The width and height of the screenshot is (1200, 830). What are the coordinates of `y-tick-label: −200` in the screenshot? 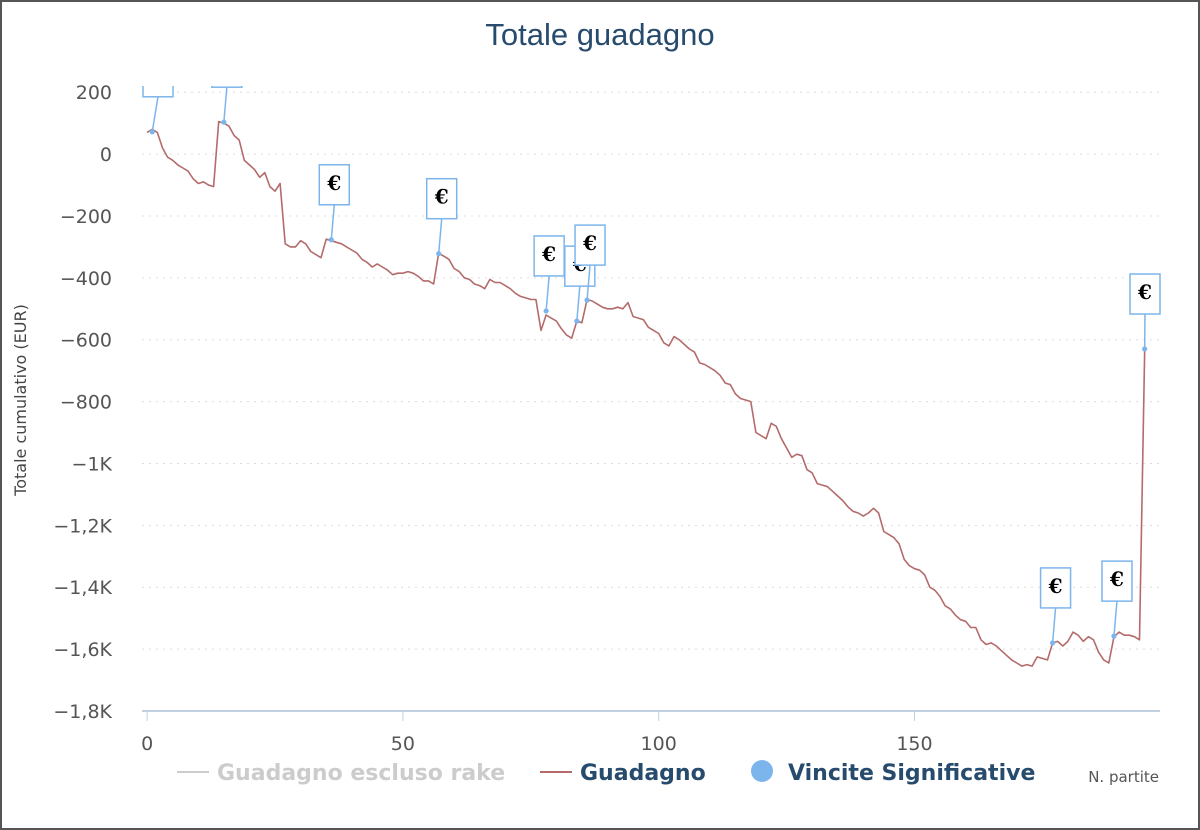 It's located at (86, 217).